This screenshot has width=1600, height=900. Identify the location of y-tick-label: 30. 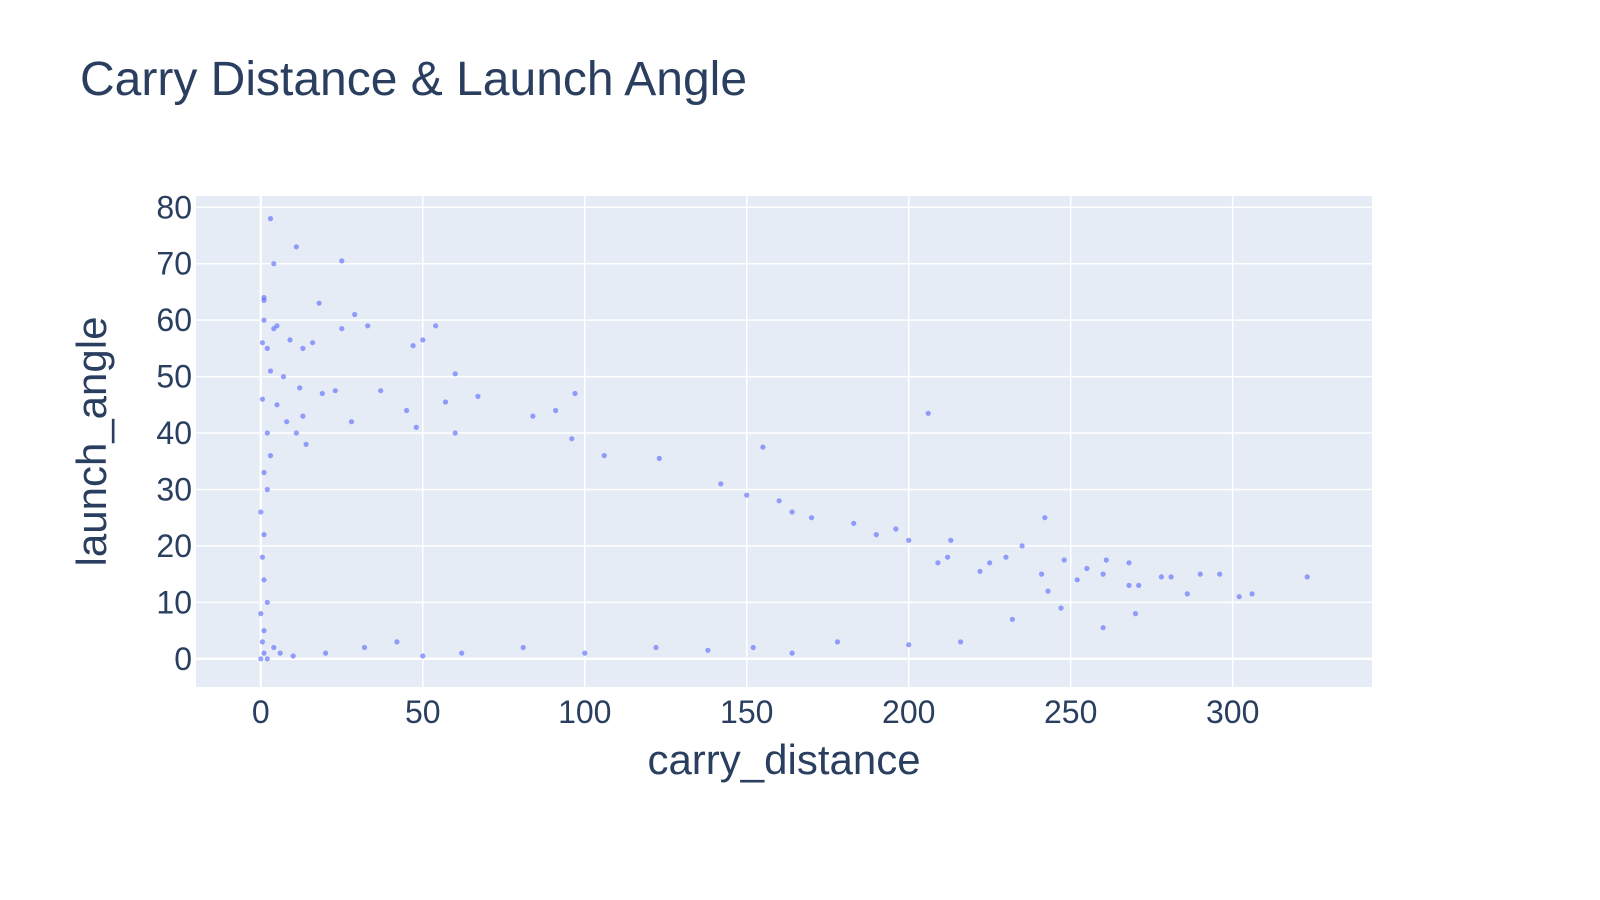
(174, 489).